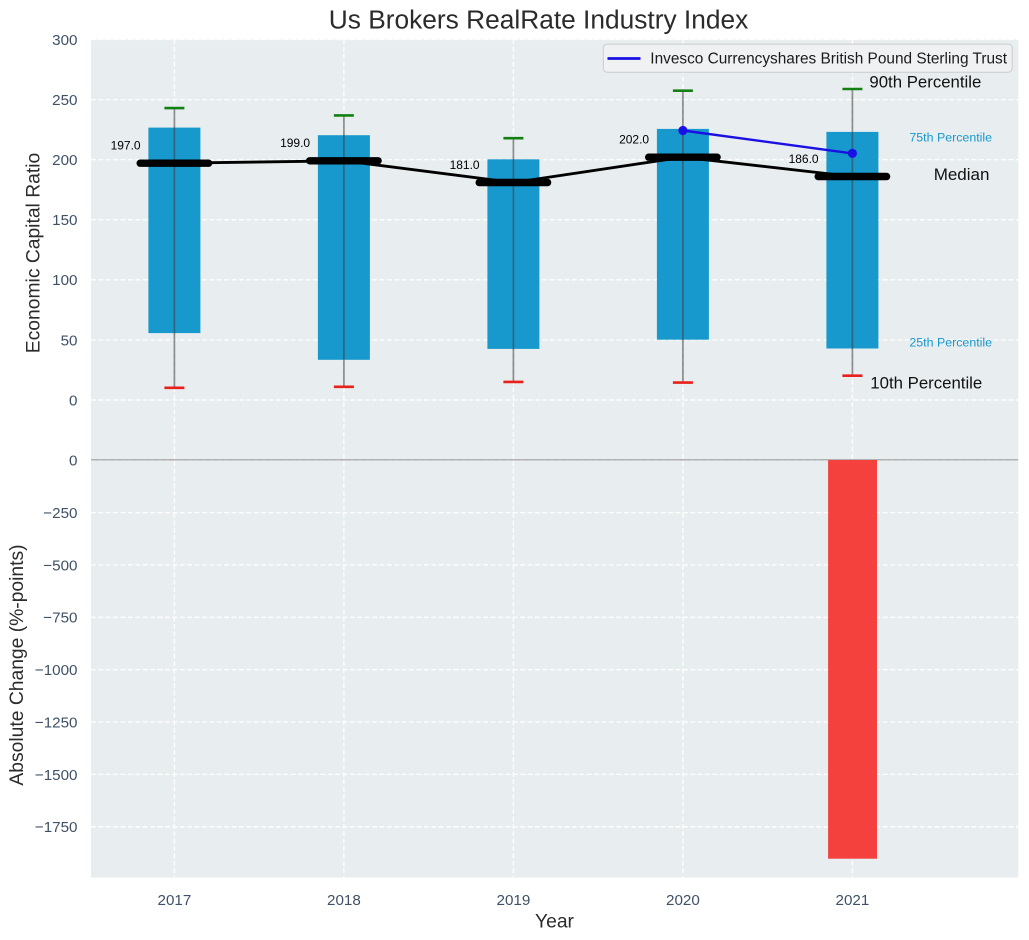  What do you see at coordinates (465, 165) in the screenshot?
I see `svg-text: 181.0` at bounding box center [465, 165].